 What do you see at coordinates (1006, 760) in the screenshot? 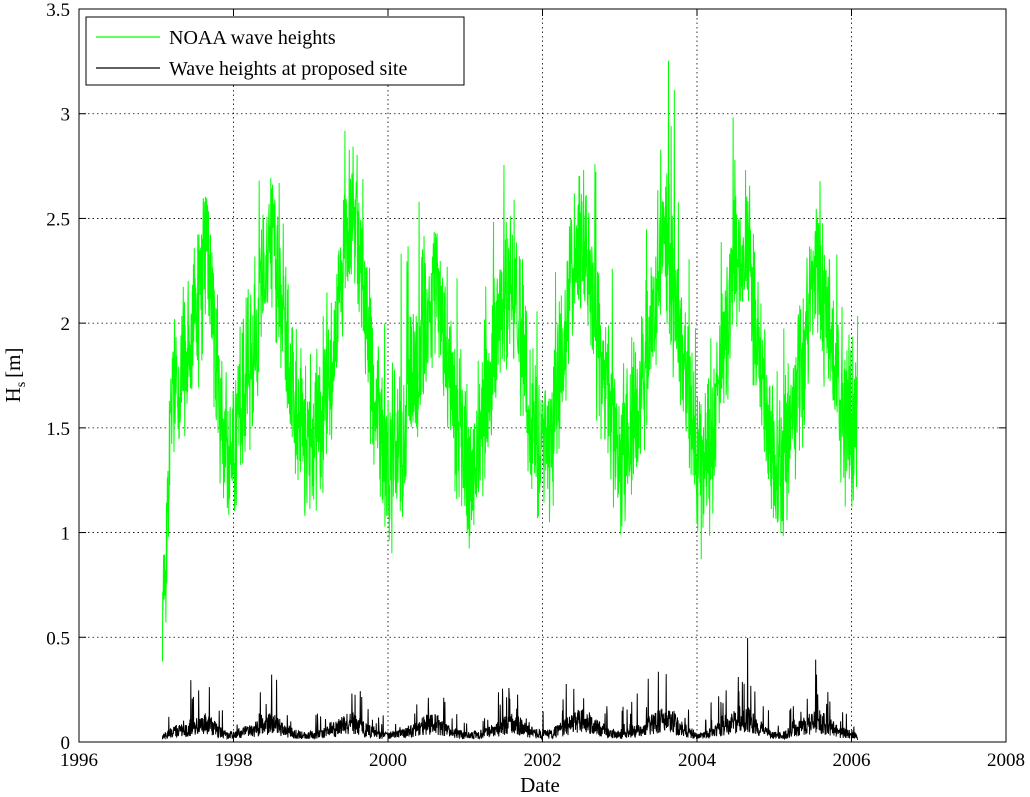
I see `x-tick-label: 2008` at bounding box center [1006, 760].